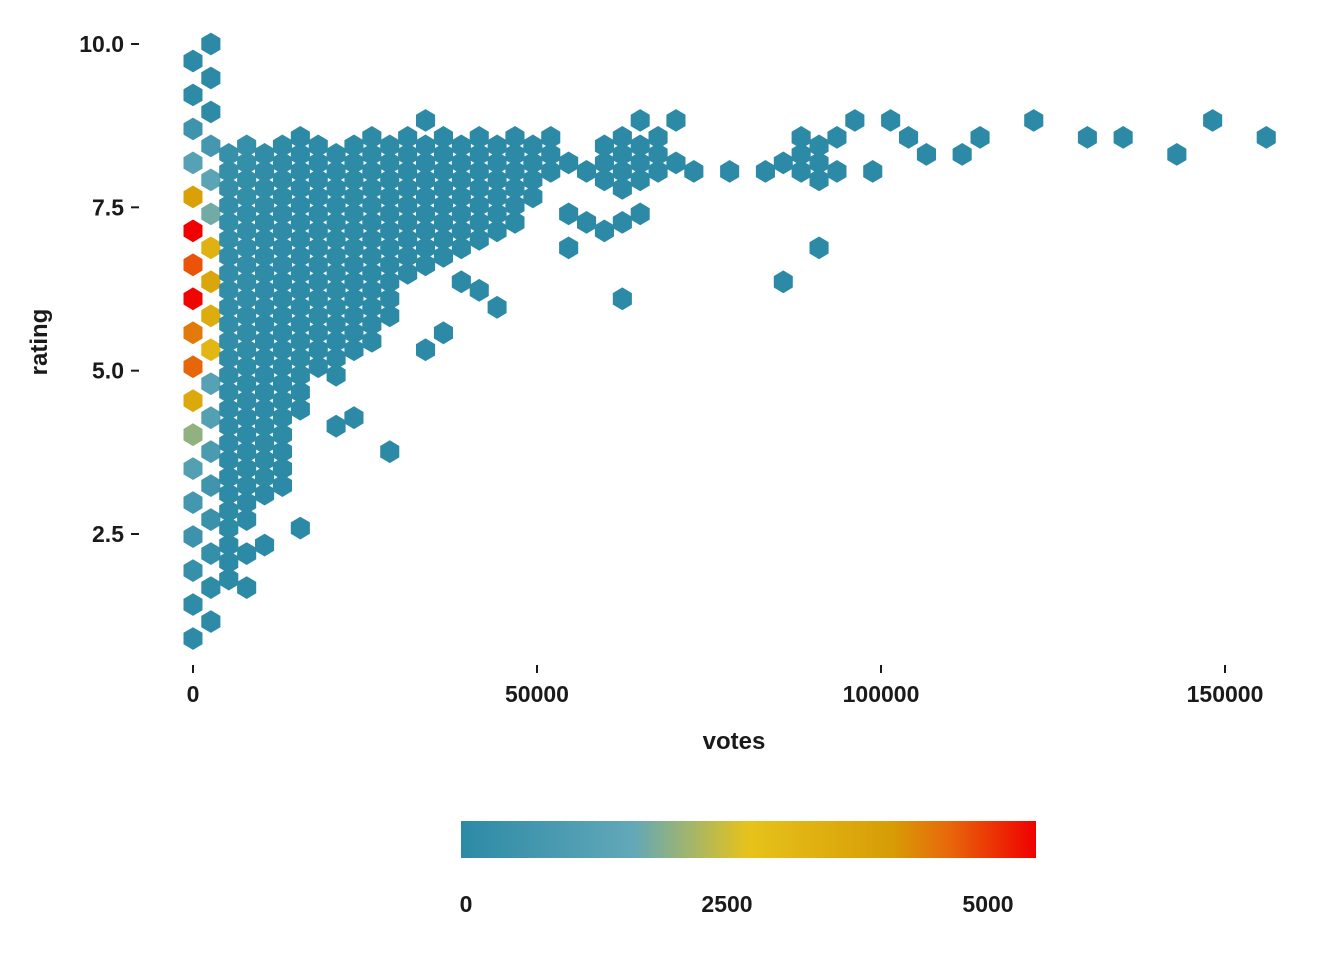 This screenshot has height=960, width=1344. What do you see at coordinates (39, 342) in the screenshot?
I see `y-axis-title: rating` at bounding box center [39, 342].